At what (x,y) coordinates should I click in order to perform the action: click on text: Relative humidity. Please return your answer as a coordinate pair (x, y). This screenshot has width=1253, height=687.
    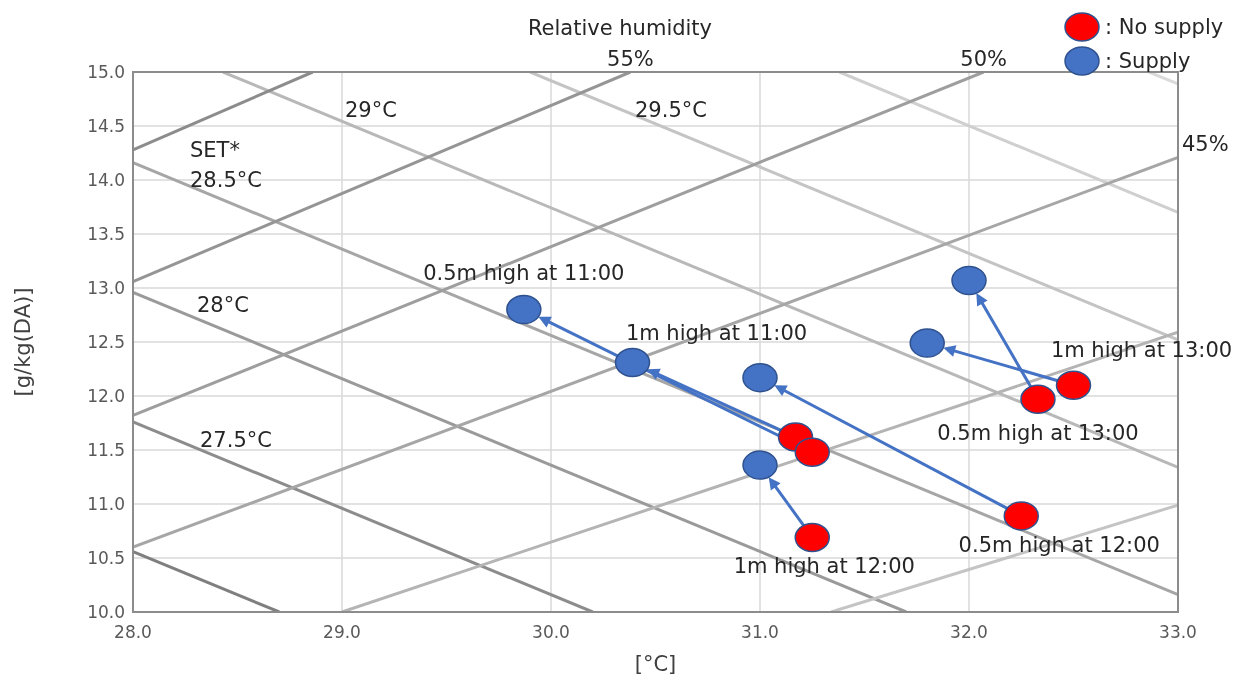
    Looking at the image, I should click on (620, 28).